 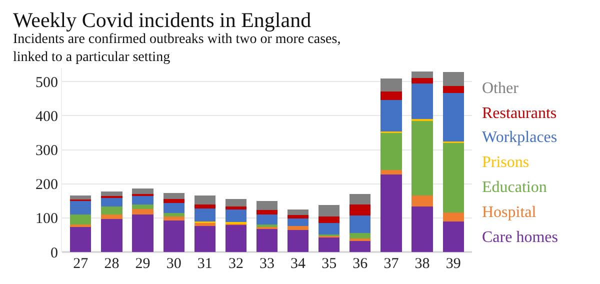 What do you see at coordinates (453, 264) in the screenshot?
I see `x-tick-label: 39` at bounding box center [453, 264].